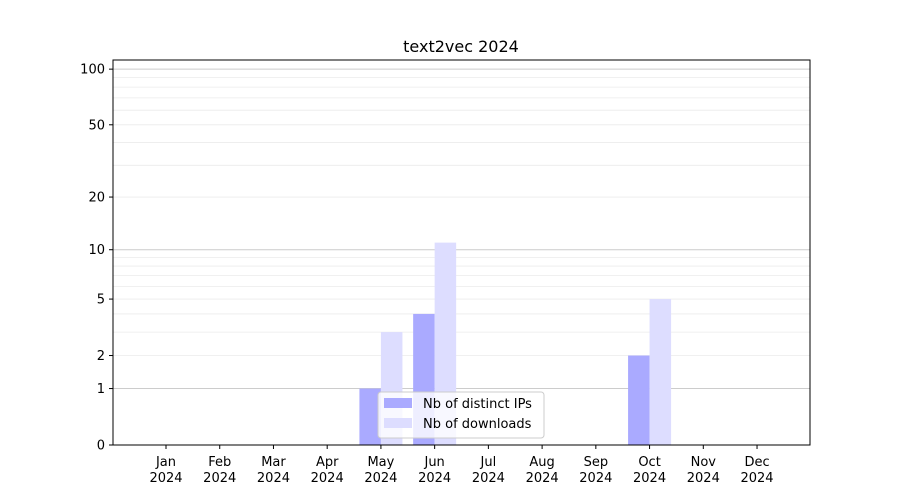 The height and width of the screenshot is (500, 900). What do you see at coordinates (434, 470) in the screenshot?
I see `x-tick-label: Jun 2024` at bounding box center [434, 470].